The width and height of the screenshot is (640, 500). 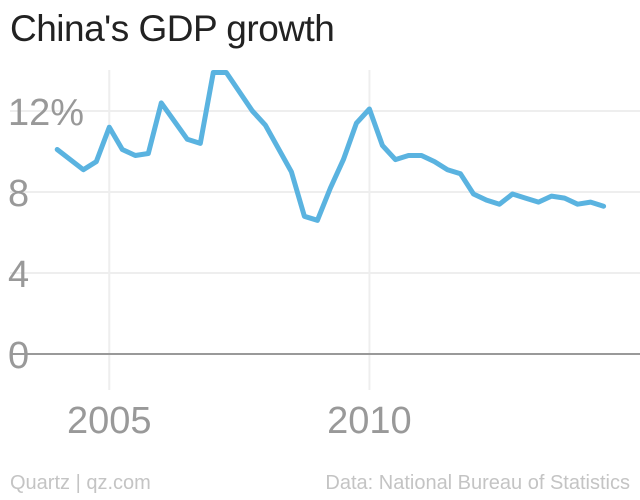 I want to click on footer-credit: Quartz | qz.com, so click(x=80, y=483).